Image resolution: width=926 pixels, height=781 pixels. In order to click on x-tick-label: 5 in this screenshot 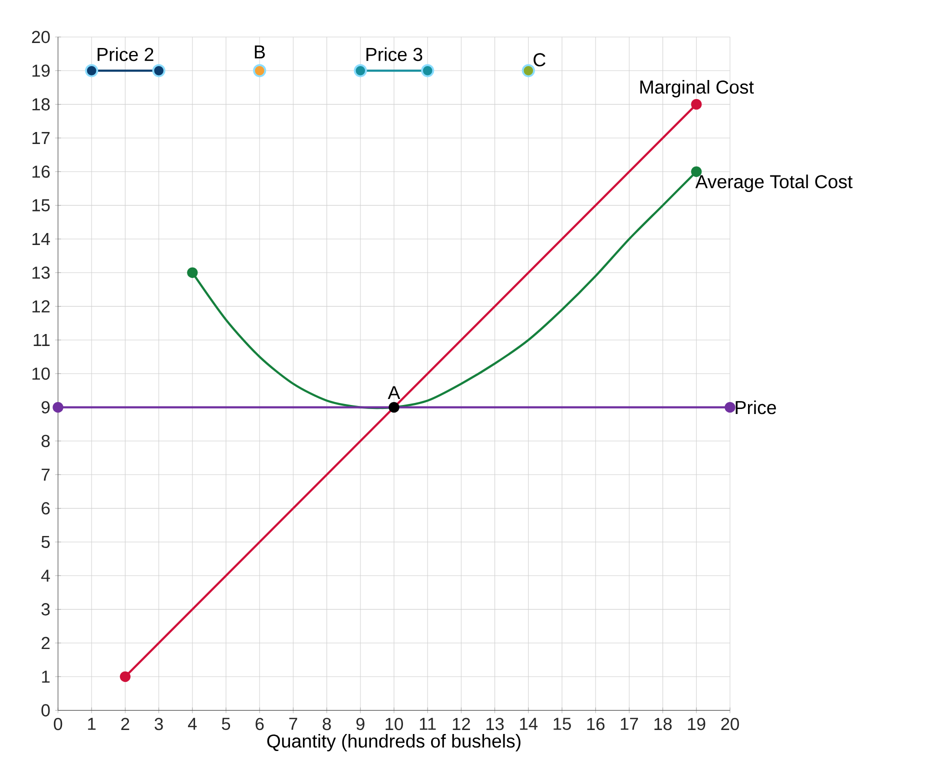, I will do `click(226, 724)`.